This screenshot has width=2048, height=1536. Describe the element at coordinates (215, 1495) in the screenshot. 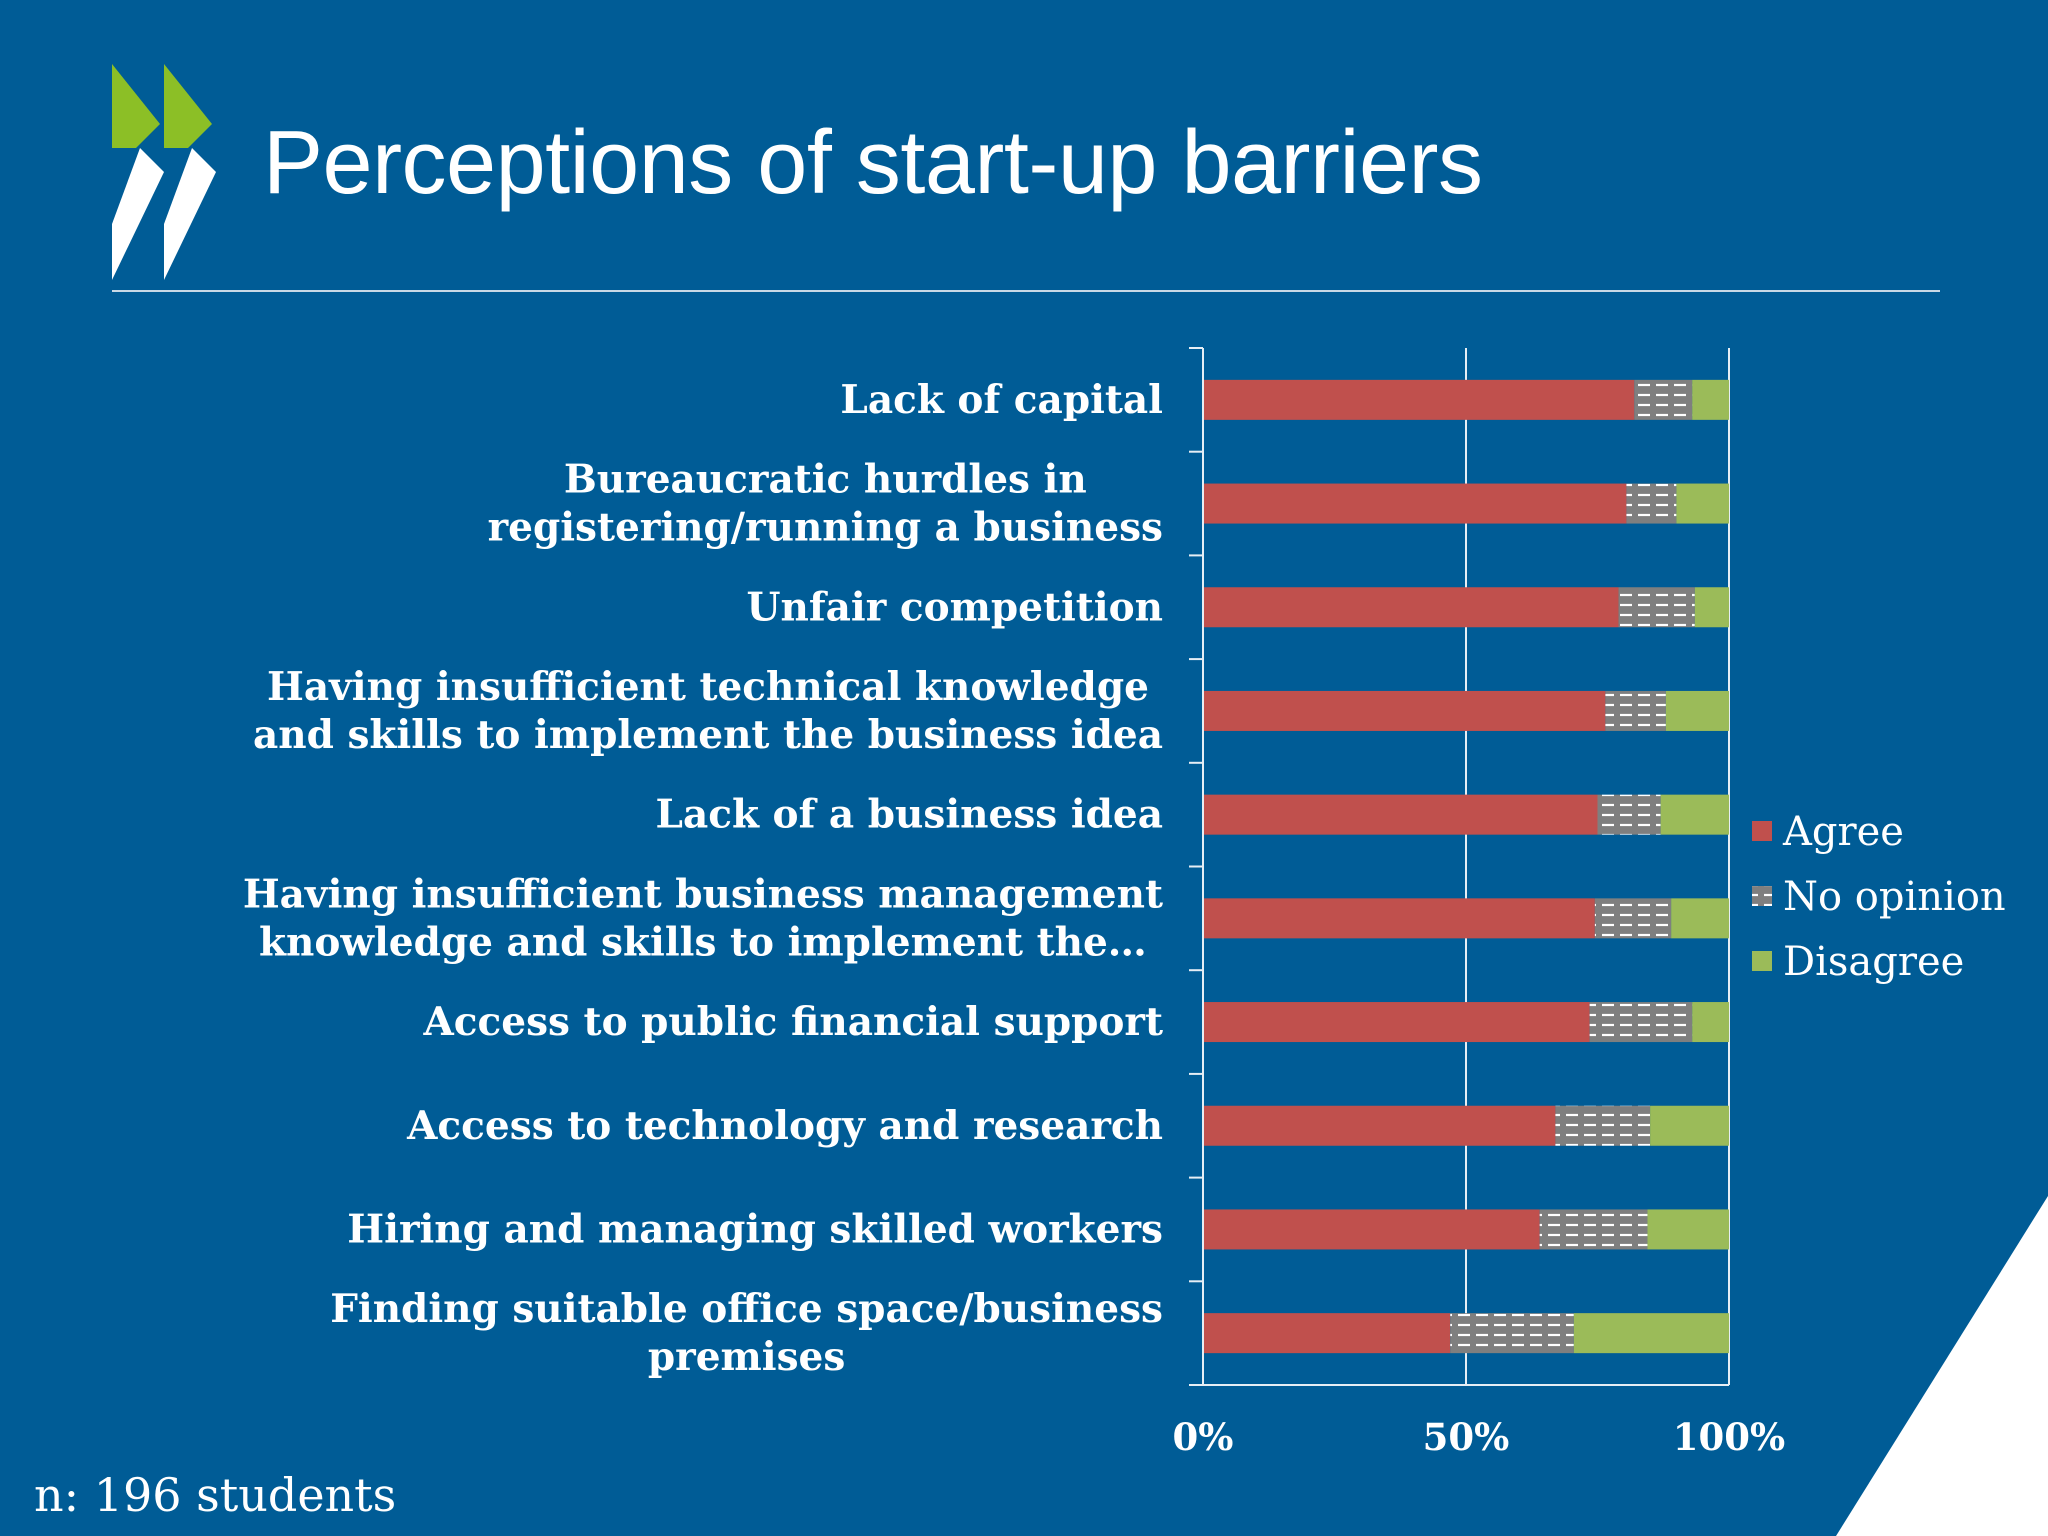

I see `sample-size-note: n: 196 students` at that location.